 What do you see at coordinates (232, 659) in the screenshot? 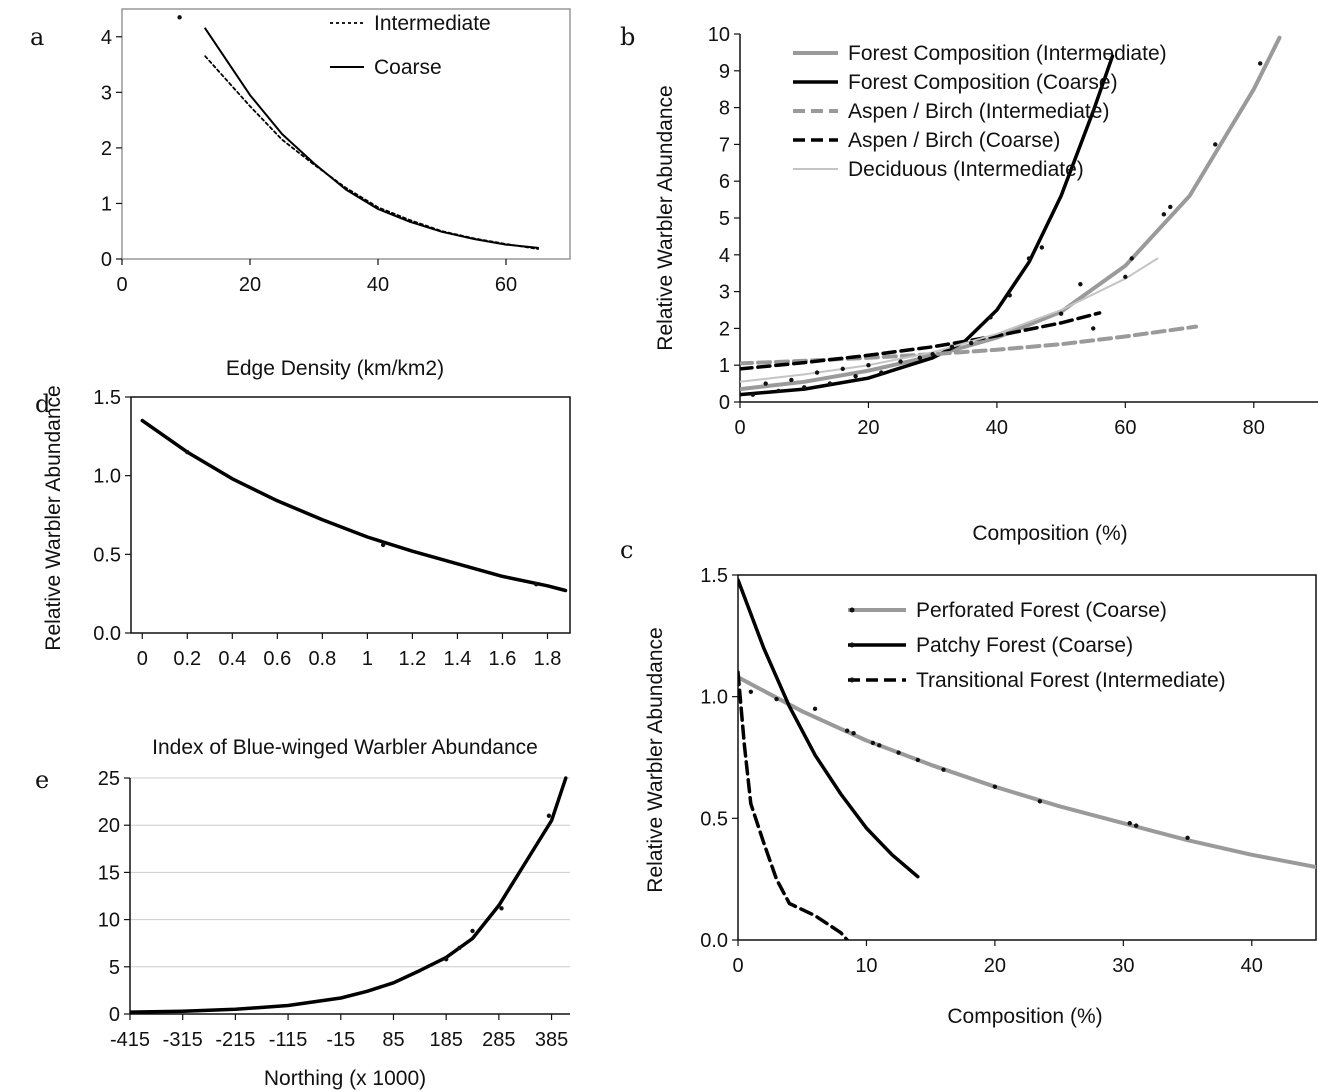
I see `d-x-tick-label: 0.4` at bounding box center [232, 659].